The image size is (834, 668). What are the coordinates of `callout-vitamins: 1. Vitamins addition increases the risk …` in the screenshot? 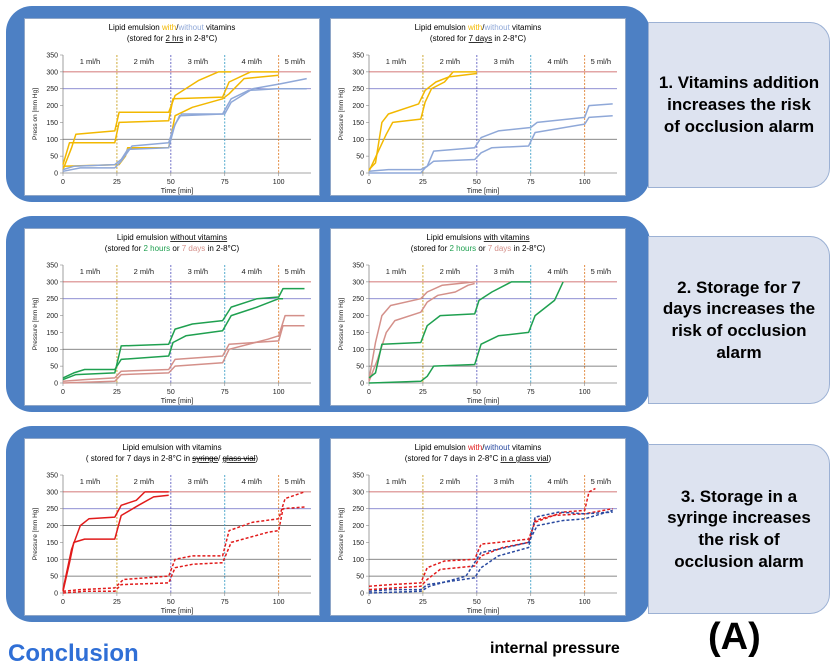 It's located at (739, 105).